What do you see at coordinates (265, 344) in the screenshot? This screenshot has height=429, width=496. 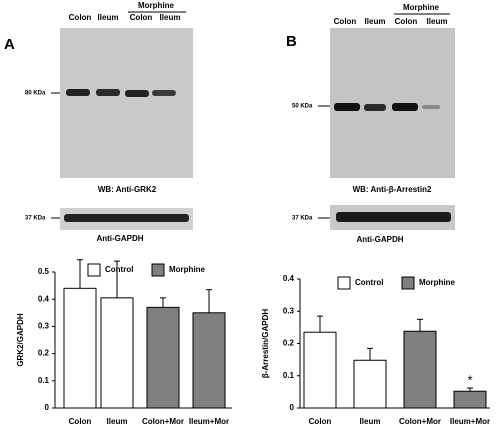 I see `y-axis-label: β-Arrestin/GAPDH` at bounding box center [265, 344].